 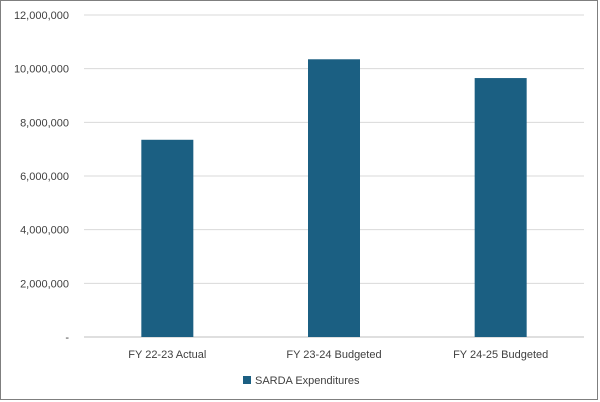 What do you see at coordinates (333, 355) in the screenshot?
I see `x-tick-label: FY 23-24 Budgeted` at bounding box center [333, 355].